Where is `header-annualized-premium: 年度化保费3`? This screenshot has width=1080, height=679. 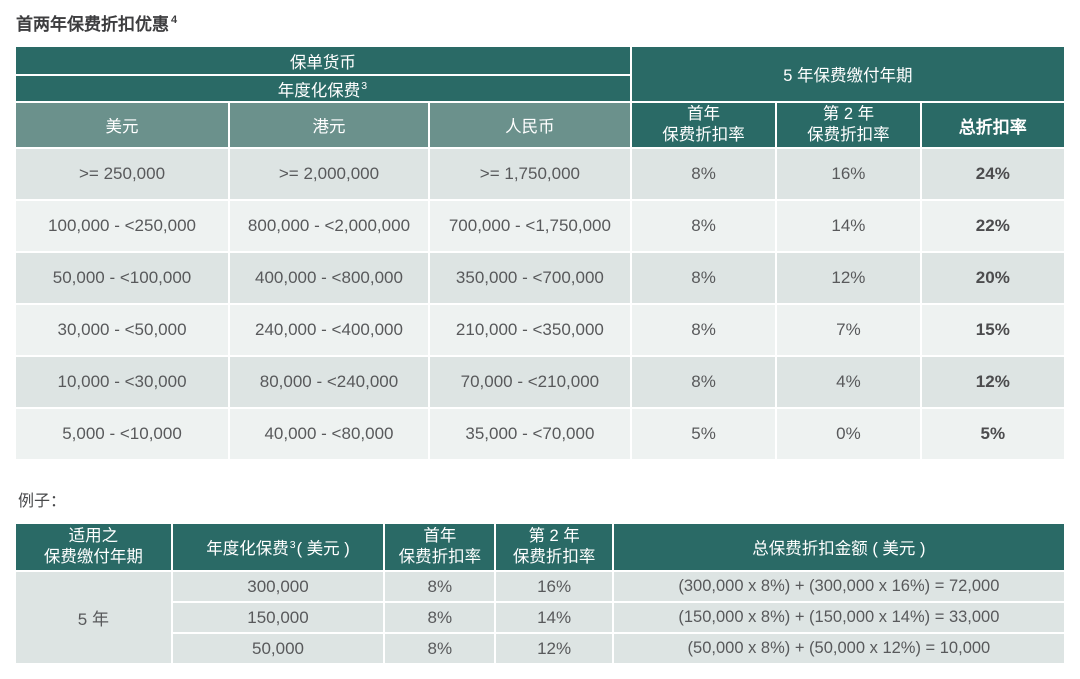
header-annualized-premium: 年度化保费3 is located at coordinates (323, 88).